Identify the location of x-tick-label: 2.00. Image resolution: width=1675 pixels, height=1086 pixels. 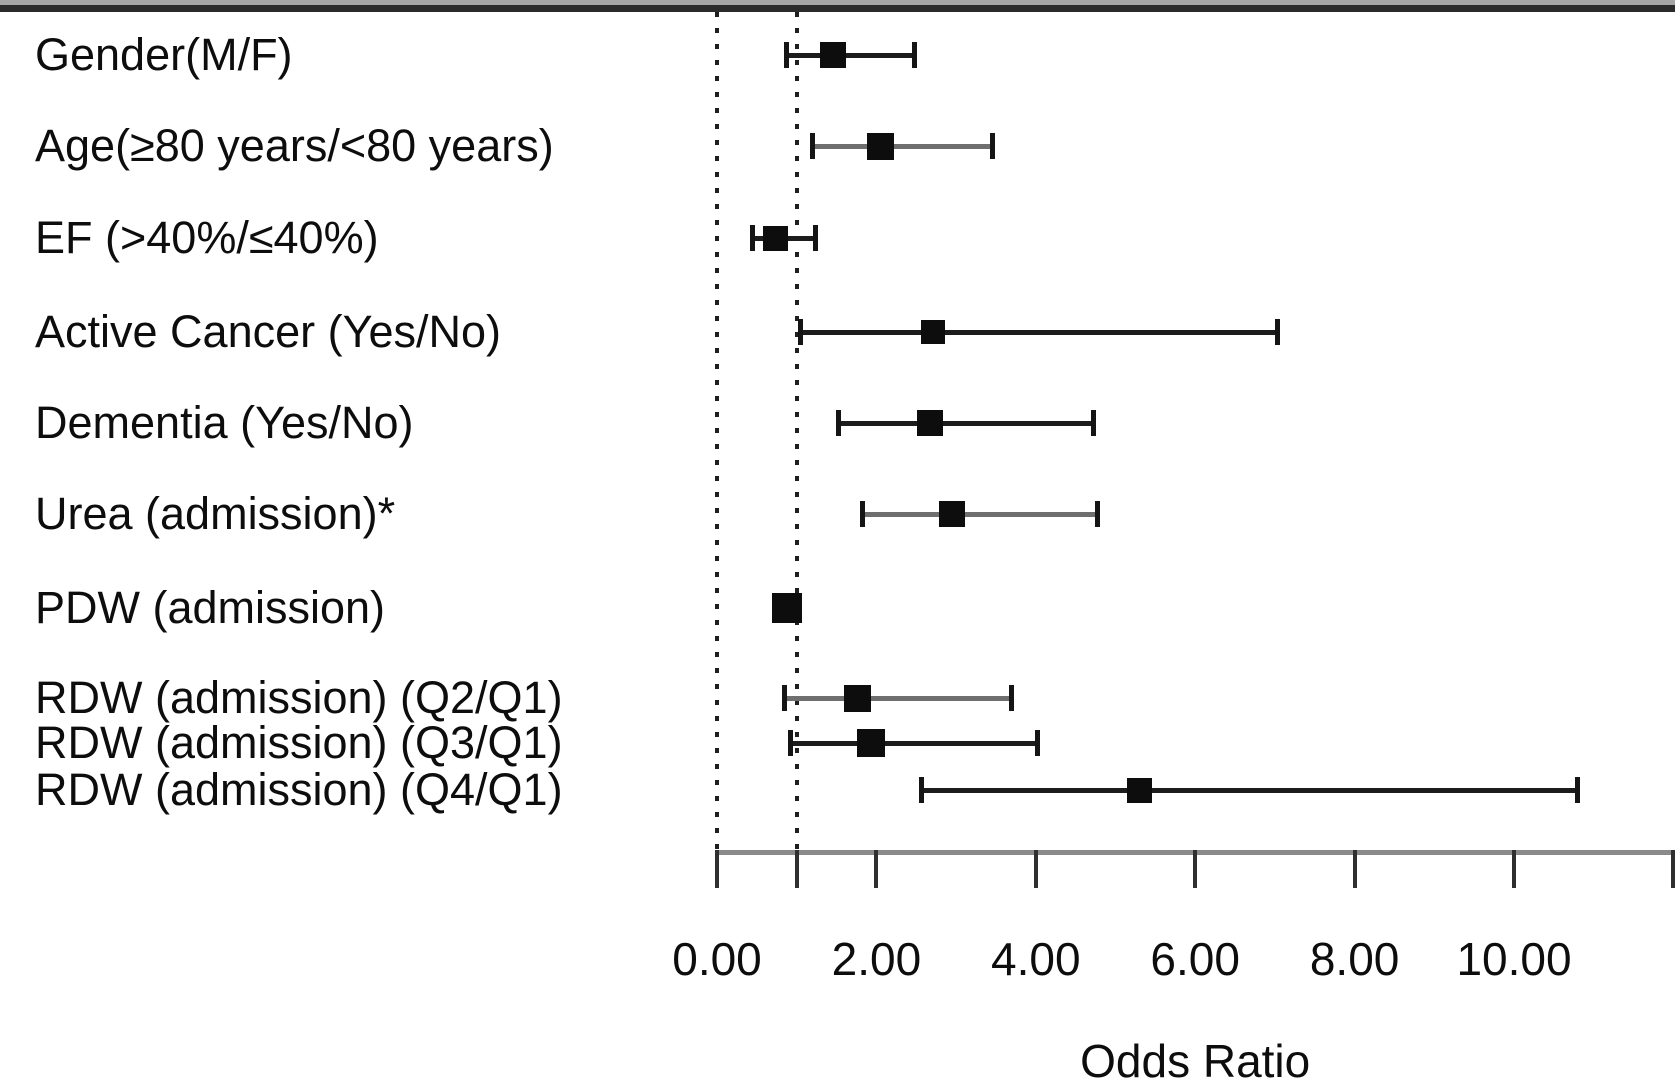
(876, 959).